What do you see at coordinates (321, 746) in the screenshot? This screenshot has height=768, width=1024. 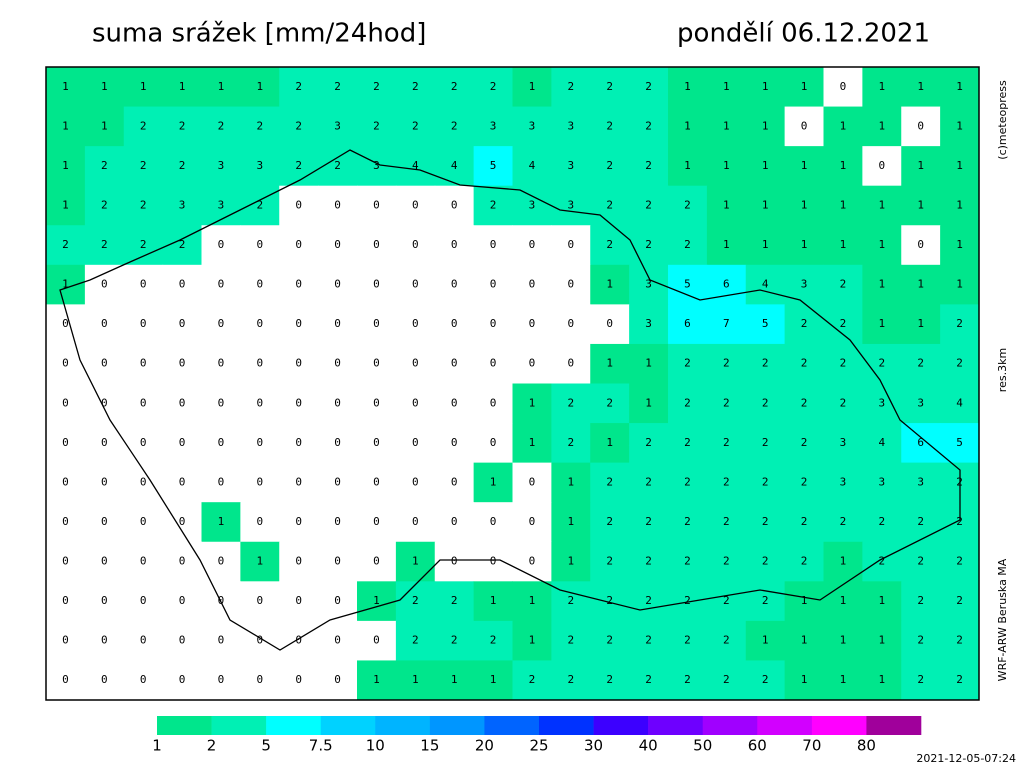 I see `legend-label: 7.5` at bounding box center [321, 746].